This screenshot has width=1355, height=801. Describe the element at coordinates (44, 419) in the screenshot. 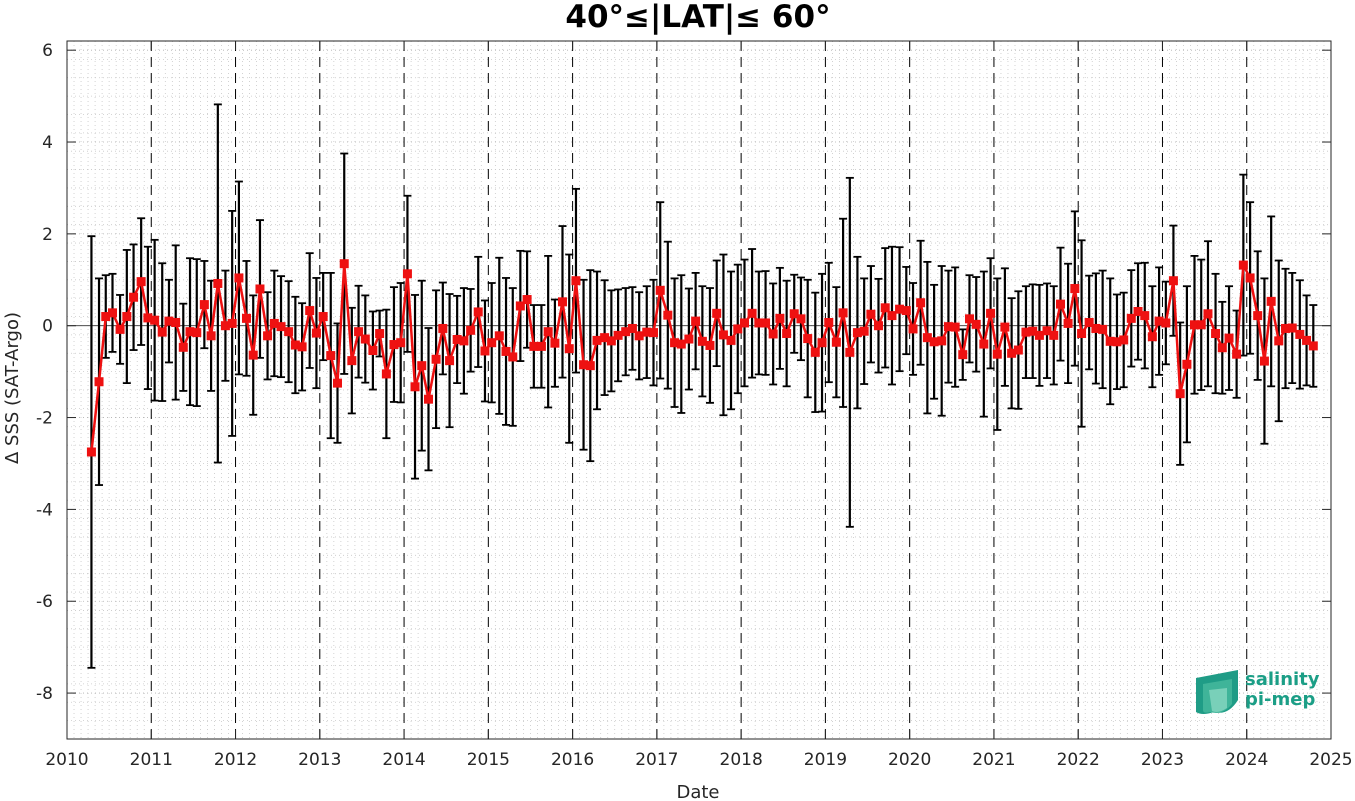

I see `y-tick-label: -2` at that location.